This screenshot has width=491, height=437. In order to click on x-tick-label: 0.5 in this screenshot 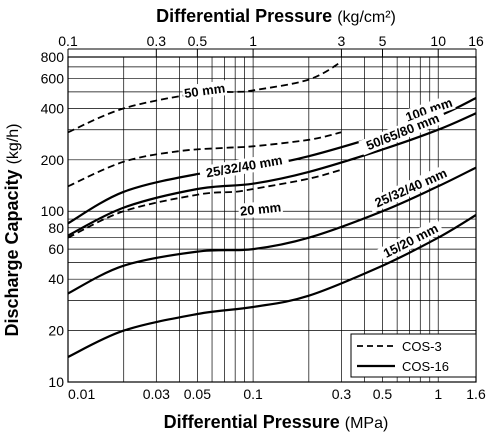, I will do `click(383, 394)`.